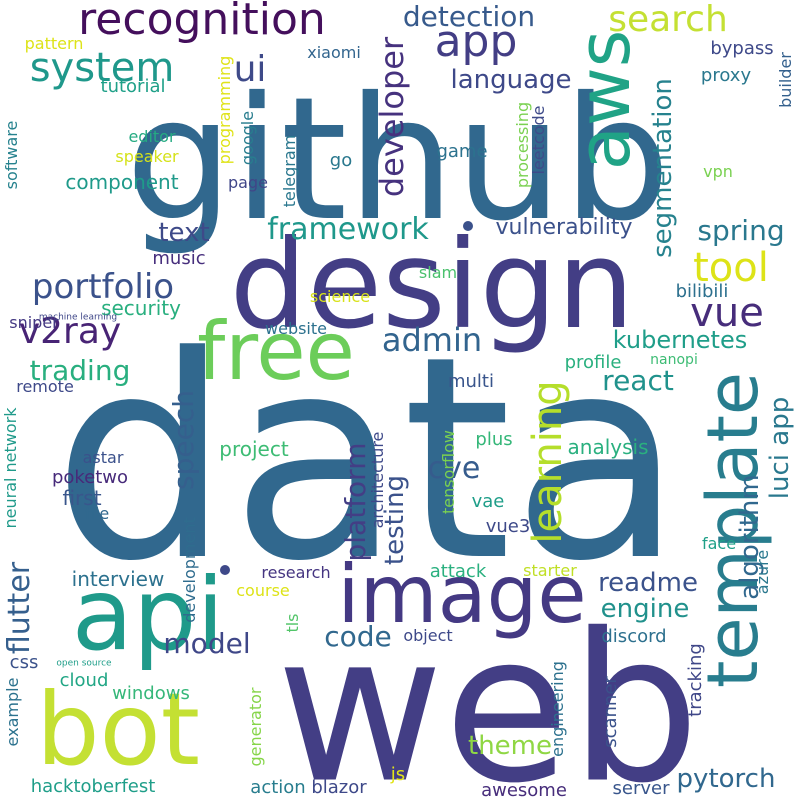  What do you see at coordinates (557, 709) in the screenshot?
I see `word-engineering: engineering` at bounding box center [557, 709].